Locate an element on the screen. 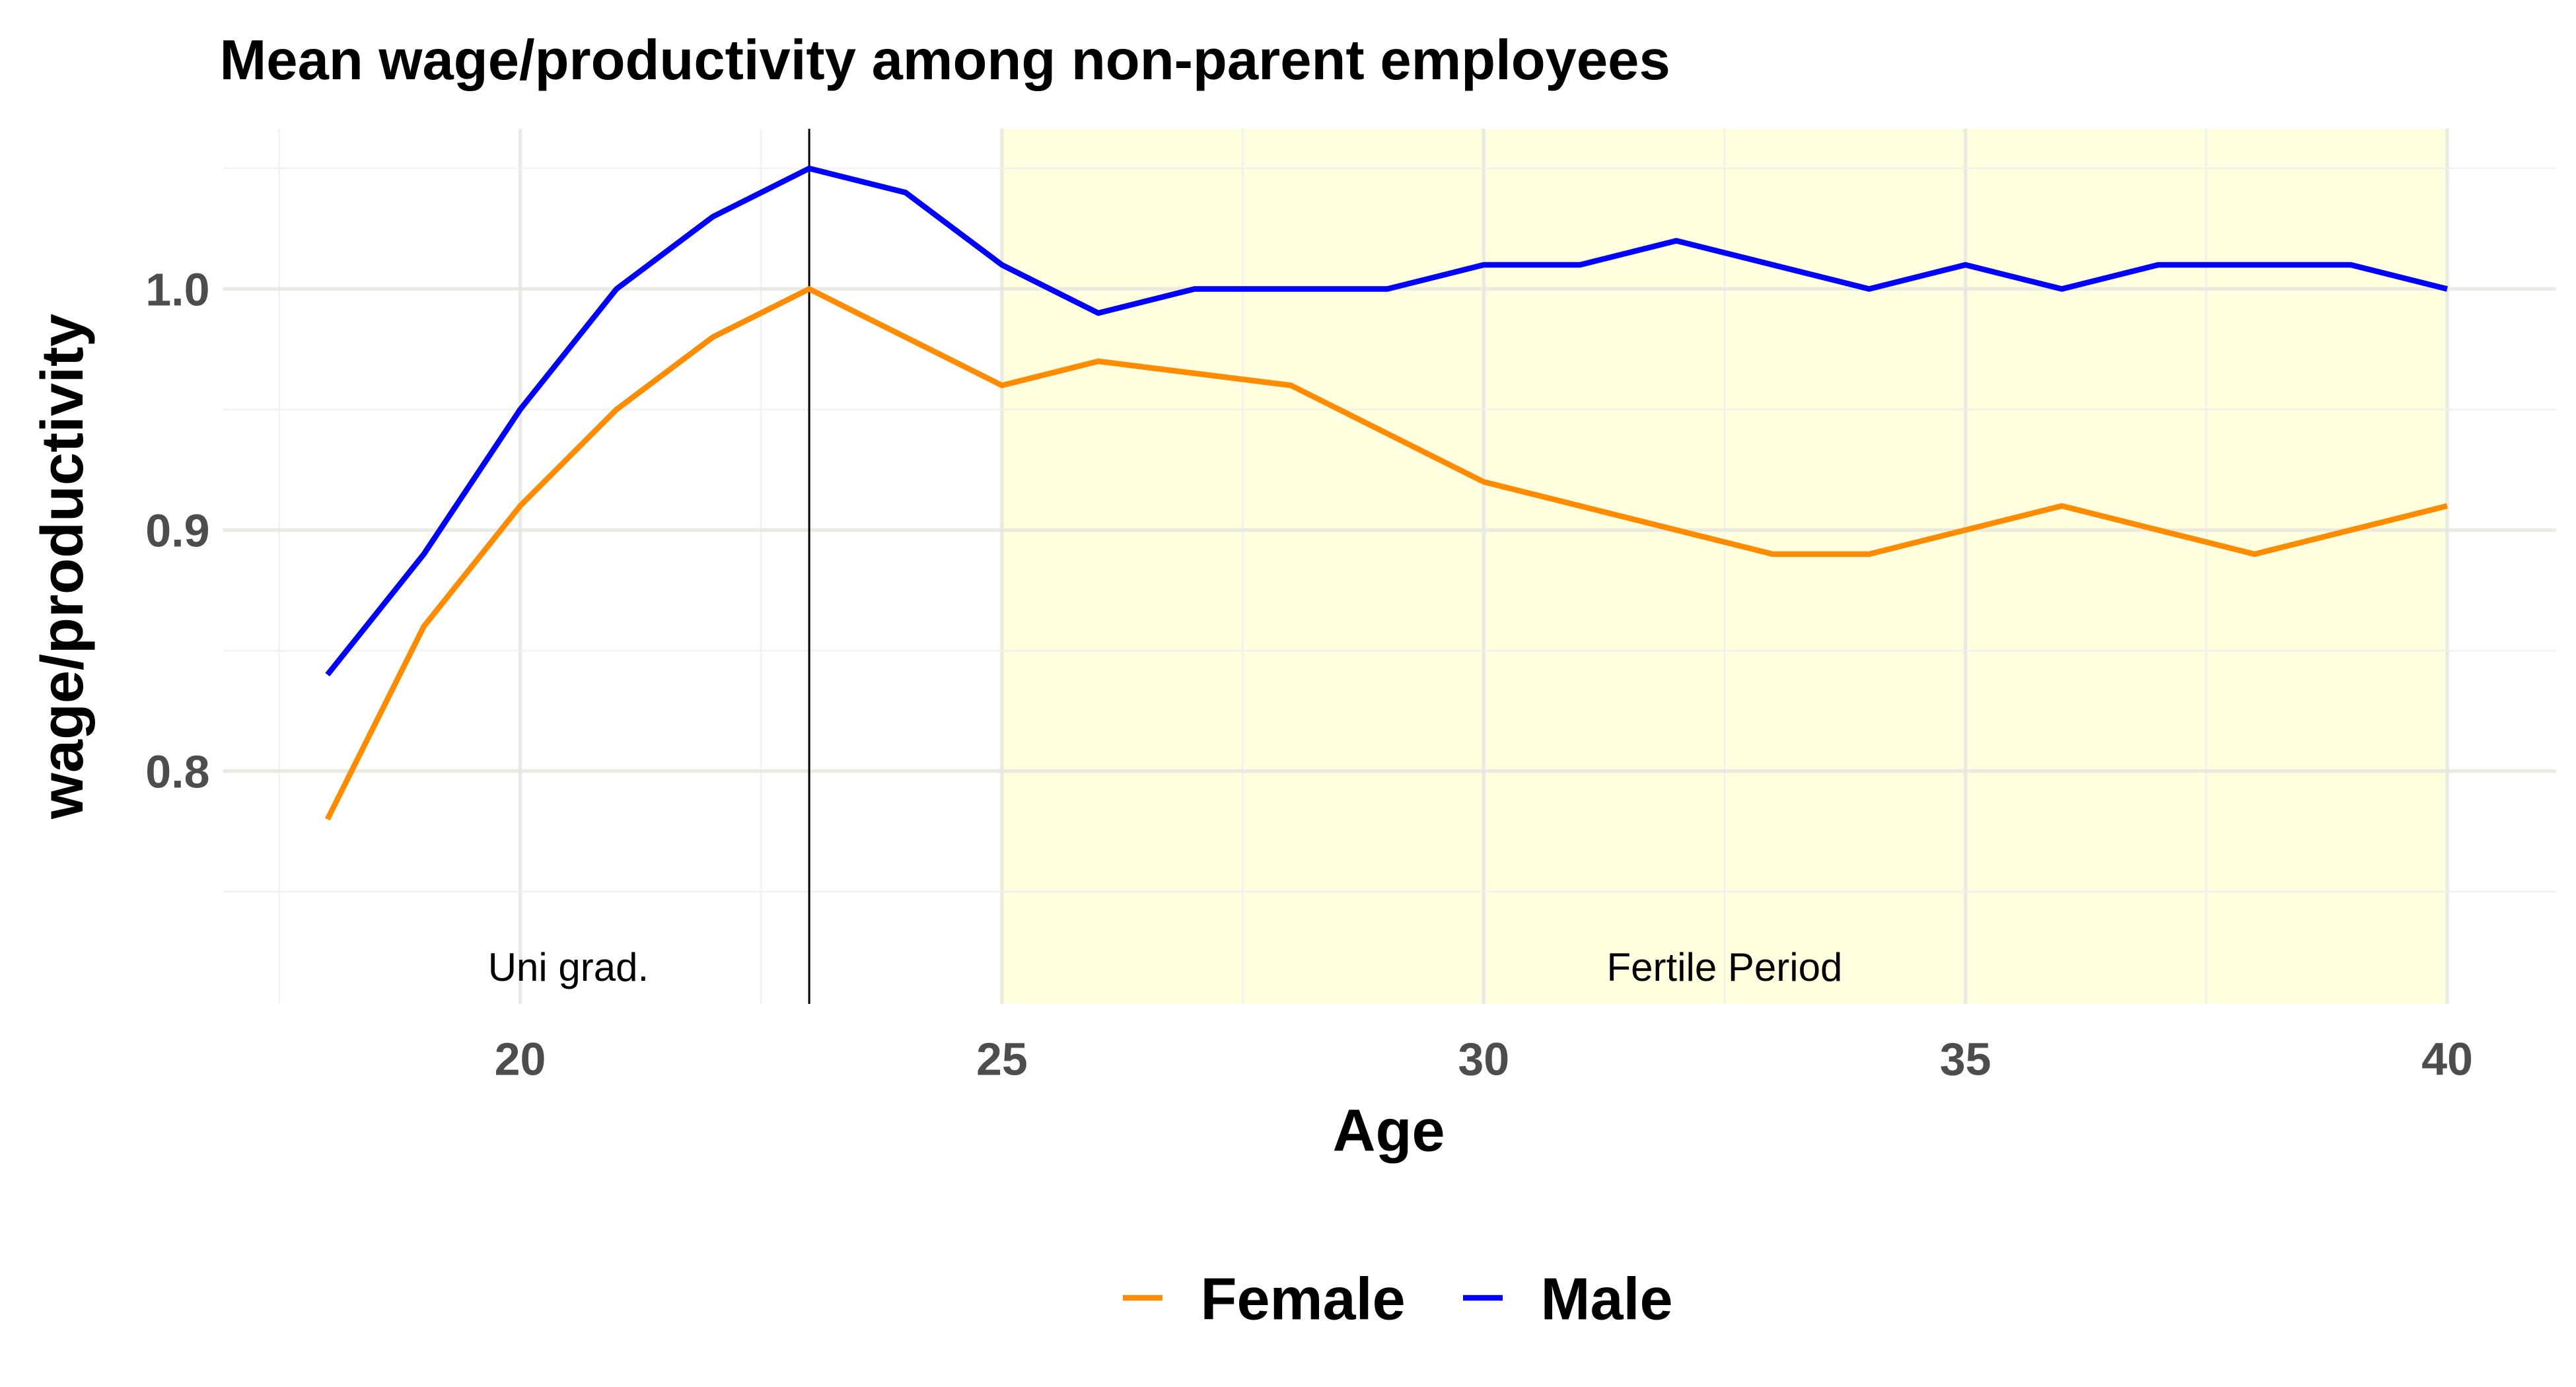 The height and width of the screenshot is (1387, 2576). x-tick-label: 35 is located at coordinates (1966, 1059).